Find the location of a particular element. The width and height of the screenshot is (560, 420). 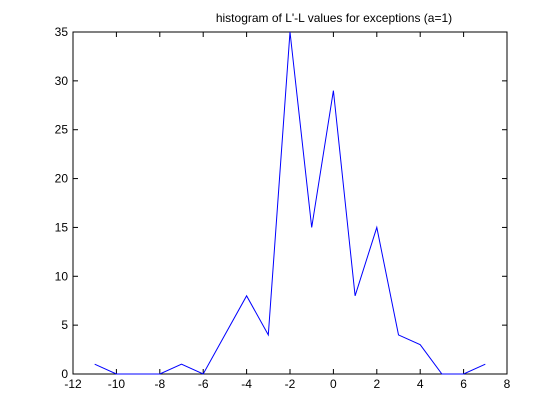

y-tick-label: 10 is located at coordinates (62, 276).